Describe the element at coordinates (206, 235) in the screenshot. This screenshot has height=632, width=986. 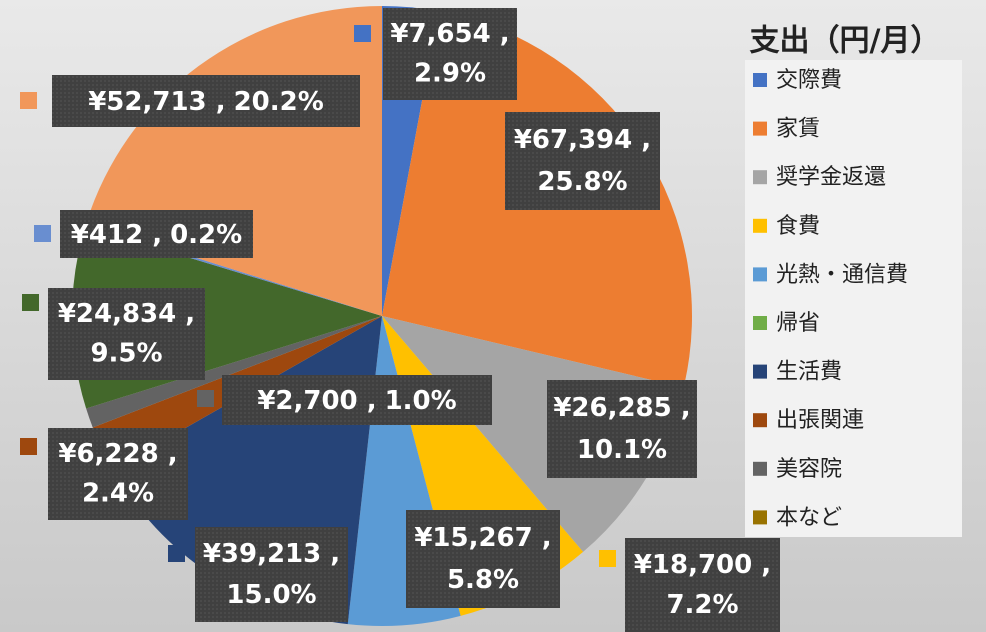
I see `percent-label: 0.2%` at that location.